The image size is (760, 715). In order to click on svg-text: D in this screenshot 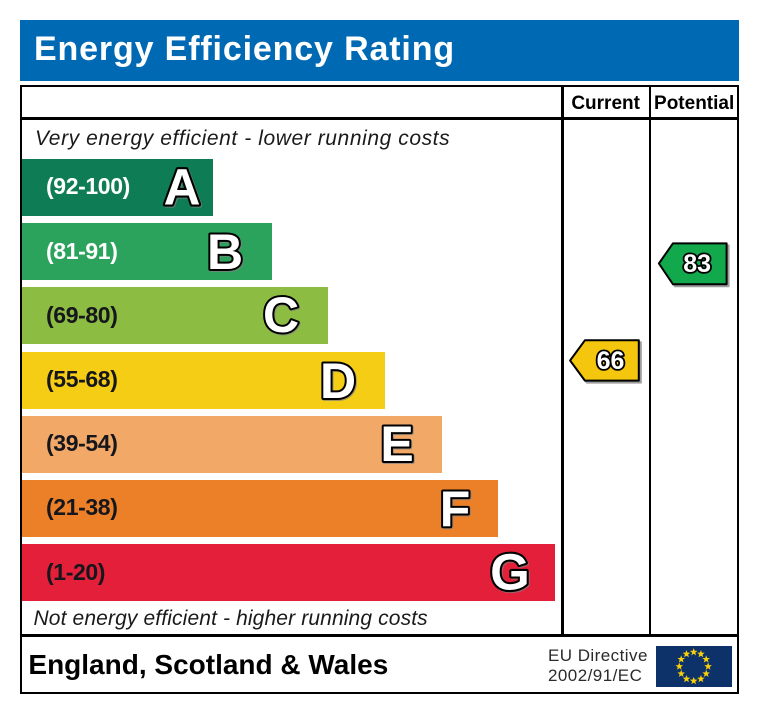, I will do `click(338, 381)`.